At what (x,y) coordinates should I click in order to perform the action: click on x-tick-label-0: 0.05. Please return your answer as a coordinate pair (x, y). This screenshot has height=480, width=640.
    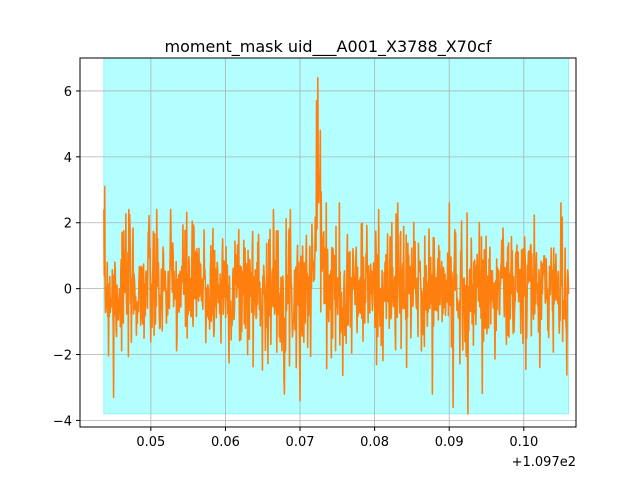
    Looking at the image, I should click on (150, 442).